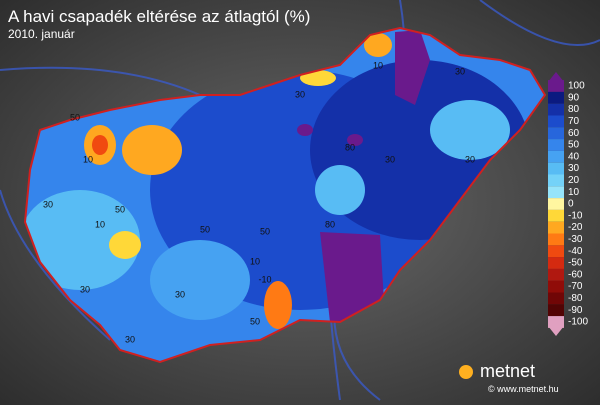 The width and height of the screenshot is (600, 405). Describe the element at coordinates (523, 389) in the screenshot. I see `logo-url: © www.metnet.hu` at that location.